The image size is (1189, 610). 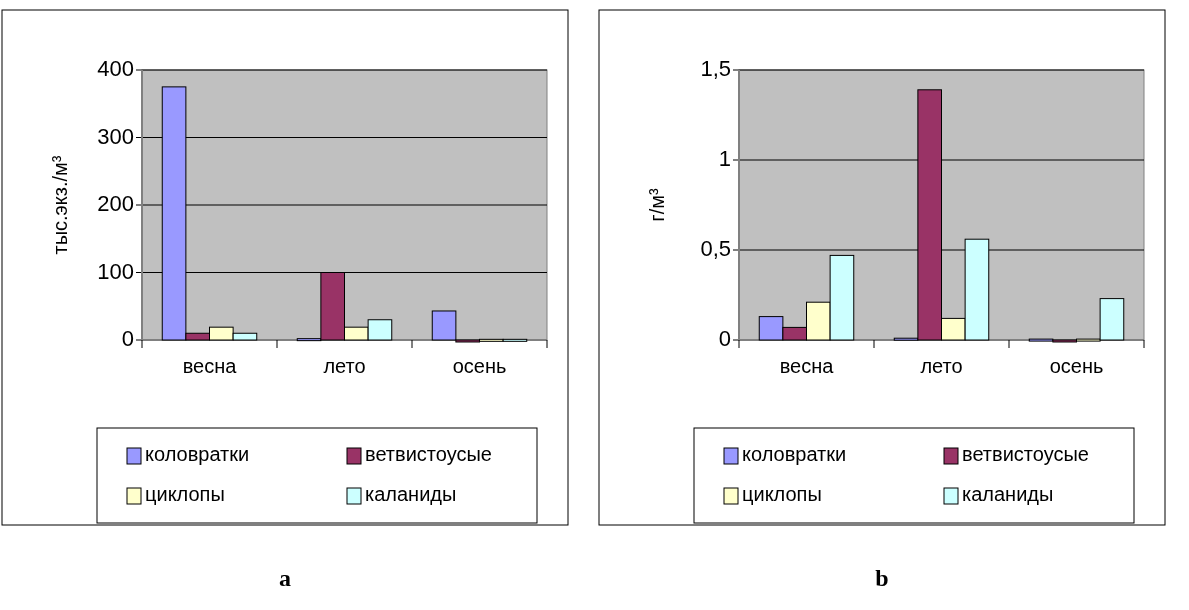 What do you see at coordinates (115, 136) in the screenshot?
I see `y-tick-label: 300` at bounding box center [115, 136].